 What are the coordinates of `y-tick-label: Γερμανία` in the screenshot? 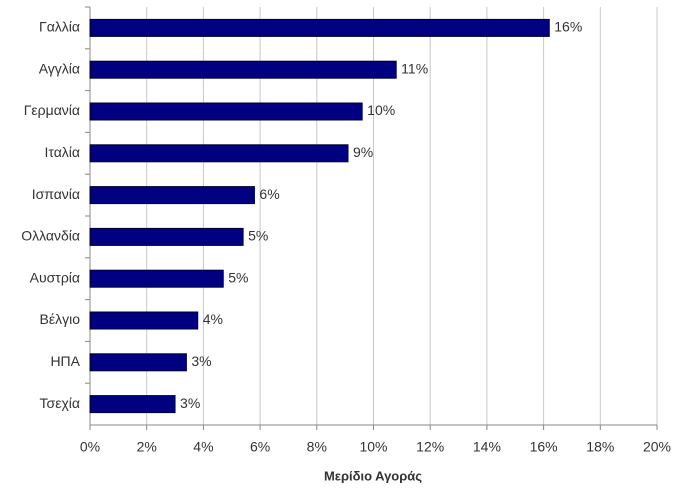 It's located at (52, 110).